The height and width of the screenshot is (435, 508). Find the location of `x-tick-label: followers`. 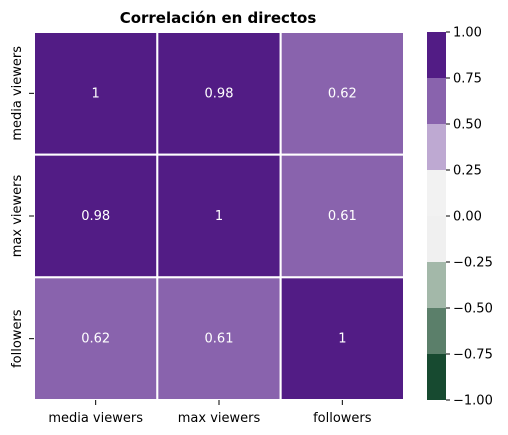

x-tick-label: followers is located at coordinates (342, 418).